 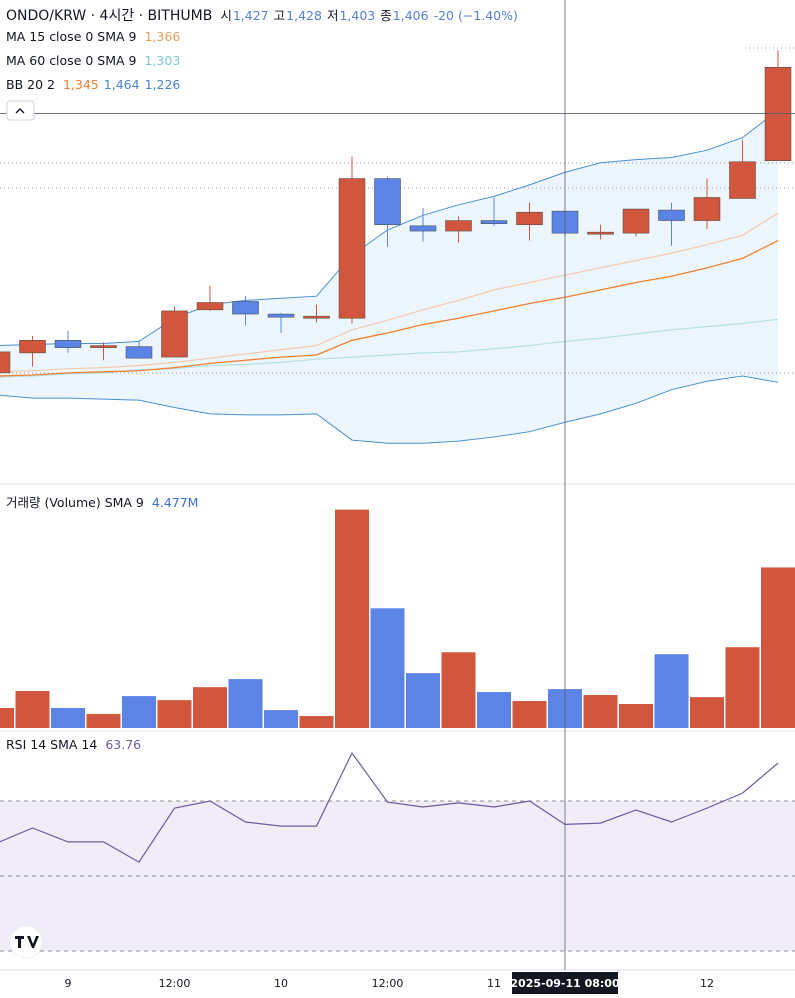 What do you see at coordinates (707, 983) in the screenshot?
I see `x-tick-label: 12` at bounding box center [707, 983].